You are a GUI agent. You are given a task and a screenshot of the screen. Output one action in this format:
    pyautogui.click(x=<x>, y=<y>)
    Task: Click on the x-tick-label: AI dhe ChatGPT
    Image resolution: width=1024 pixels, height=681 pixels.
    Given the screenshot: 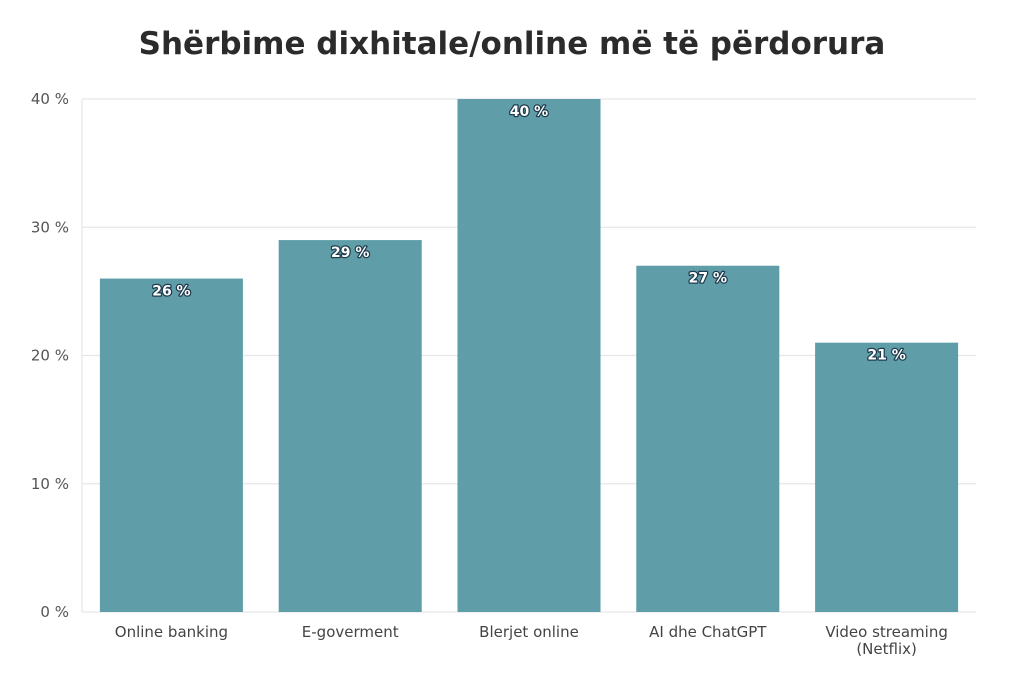 What is the action you would take?
    pyautogui.click(x=708, y=632)
    